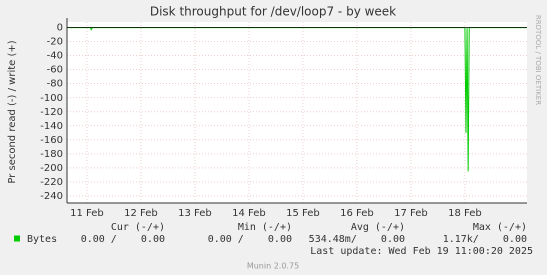 Image resolution: width=547 pixels, height=275 pixels. What do you see at coordinates (60, 28) in the screenshot?
I see `y-tick-label: 0` at bounding box center [60, 28].